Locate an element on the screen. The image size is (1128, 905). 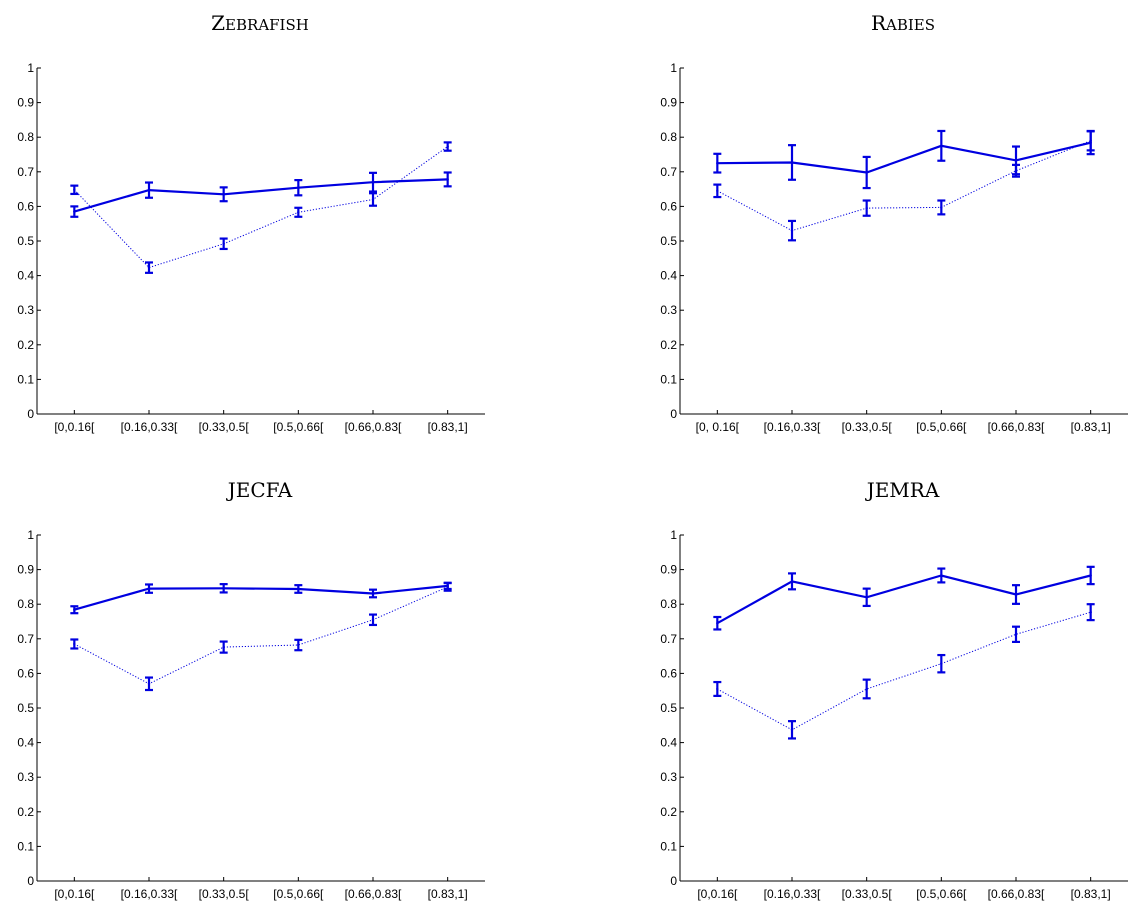
chart-title: JEMRA is located at coordinates (902, 490).